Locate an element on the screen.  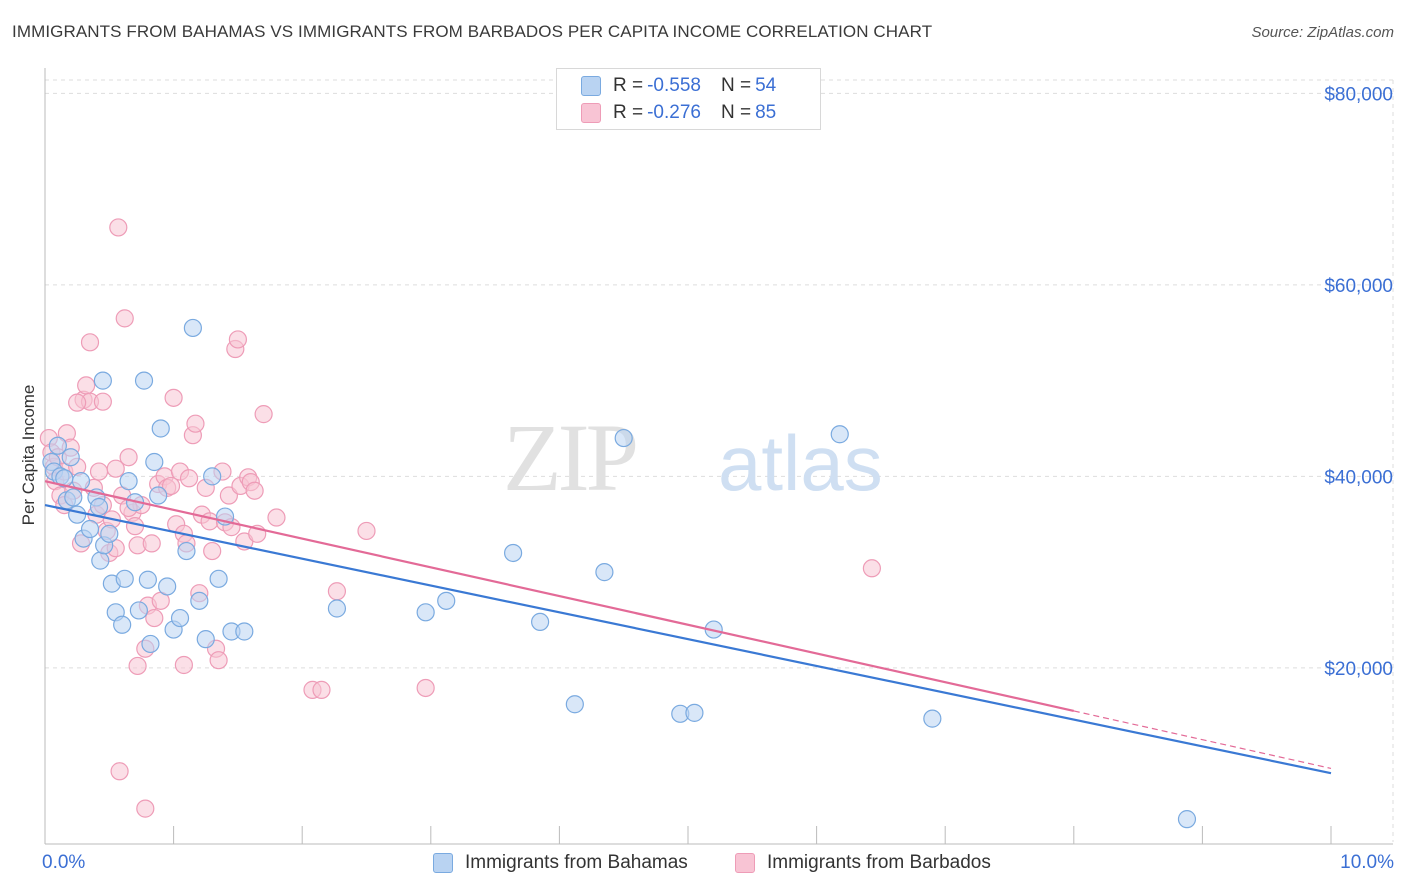
source-label: Source: ZipAtlas.com is located at coordinates (1322, 32).